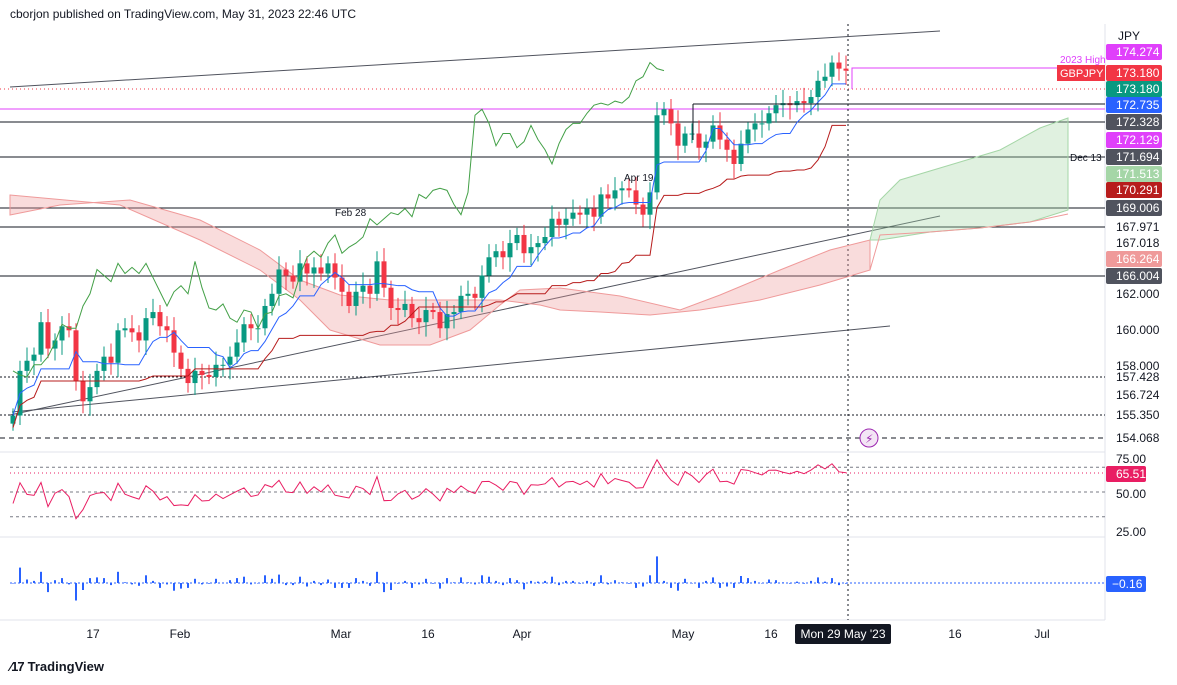 This screenshot has height=685, width=1177. Describe the element at coordinates (1138, 294) in the screenshot. I see `y-tick: 162.000` at that location.